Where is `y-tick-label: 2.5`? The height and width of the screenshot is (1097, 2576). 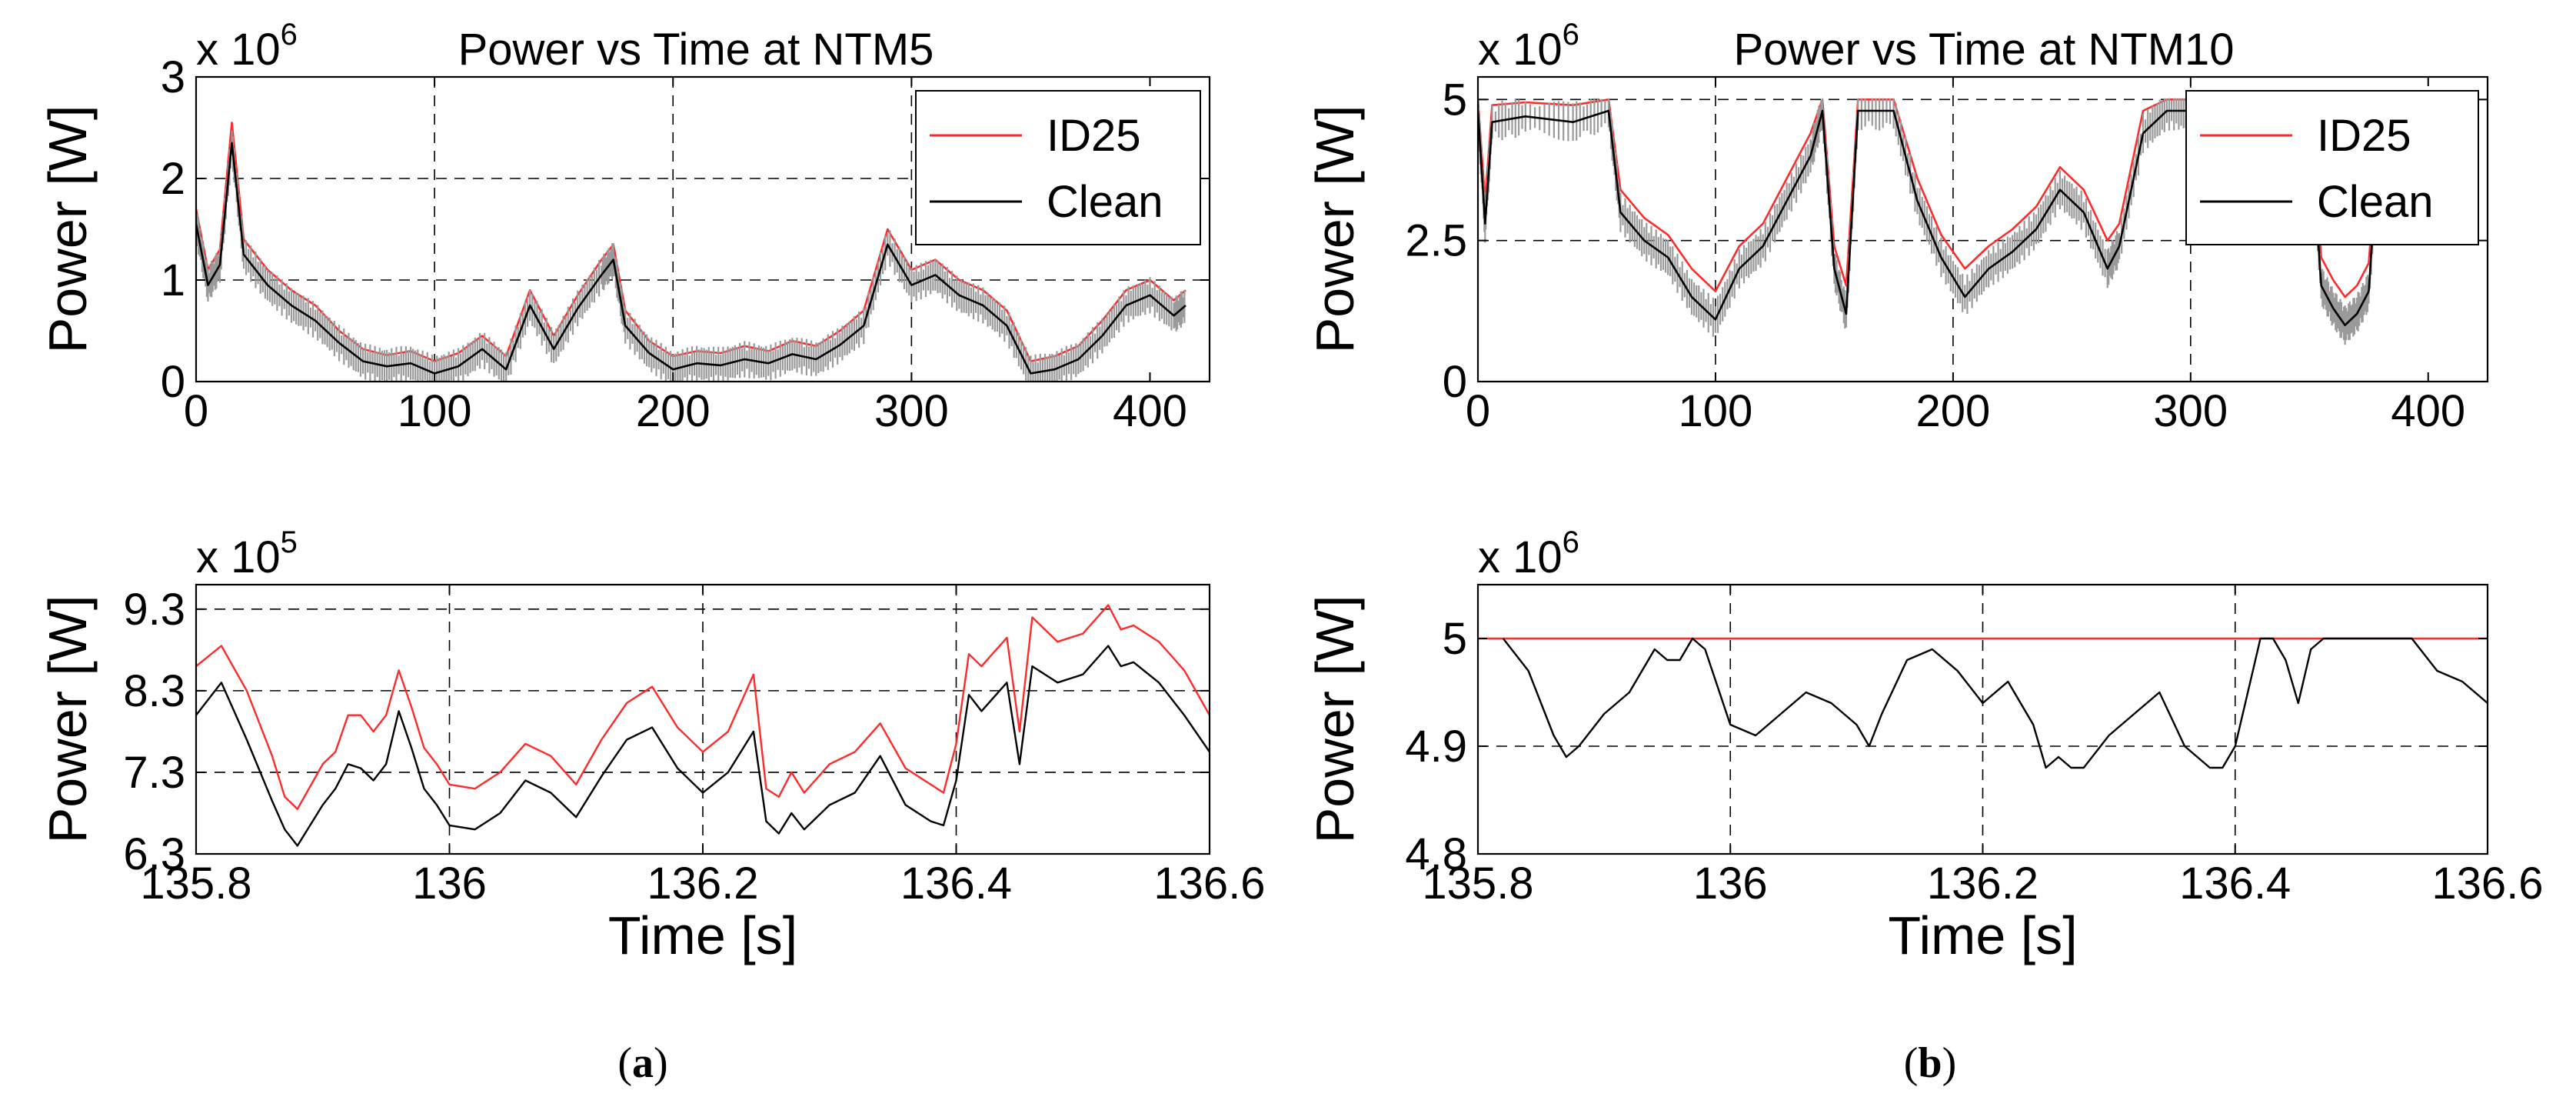
y-tick-label: 2.5 is located at coordinates (1436, 241).